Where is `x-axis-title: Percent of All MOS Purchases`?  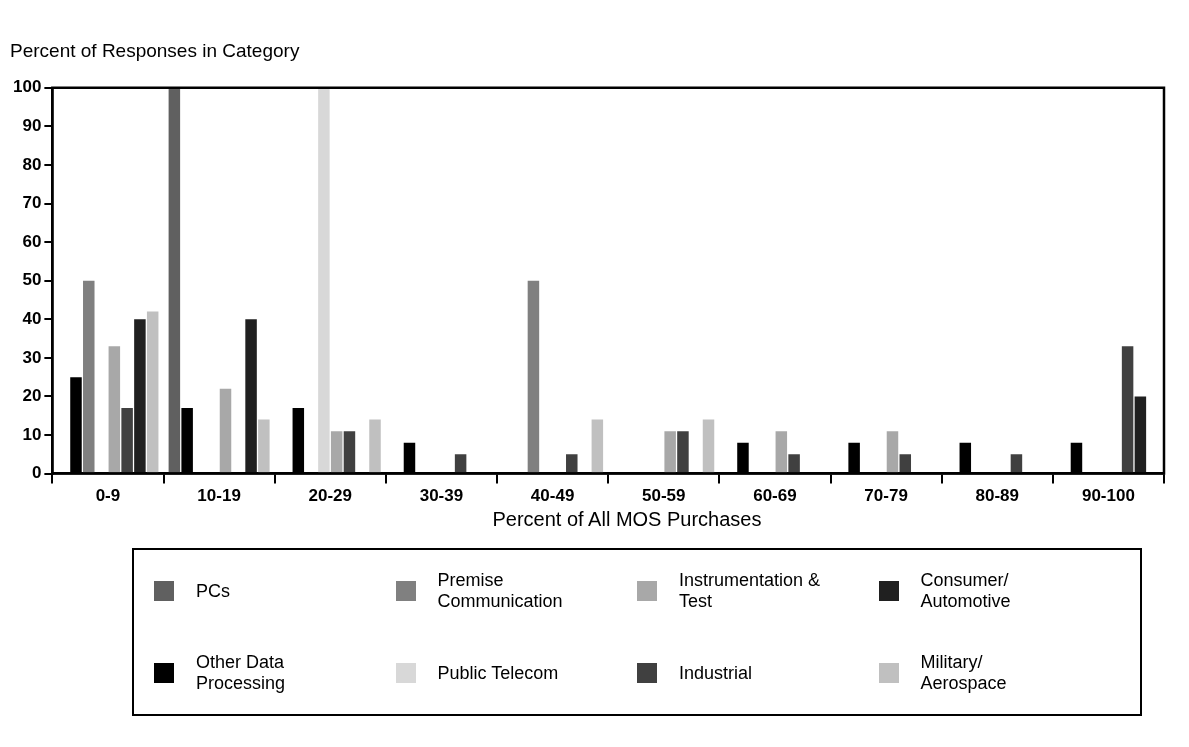 x-axis-title: Percent of All MOS Purchases is located at coordinates (627, 519).